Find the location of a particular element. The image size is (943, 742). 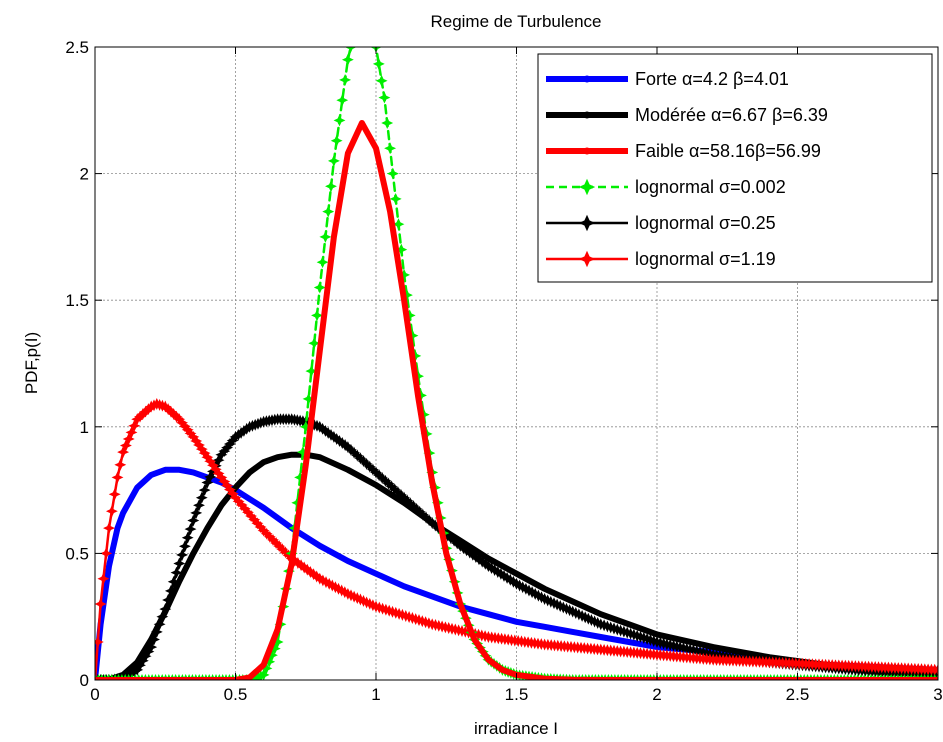

y-tick-label: 0 is located at coordinates (84, 680).